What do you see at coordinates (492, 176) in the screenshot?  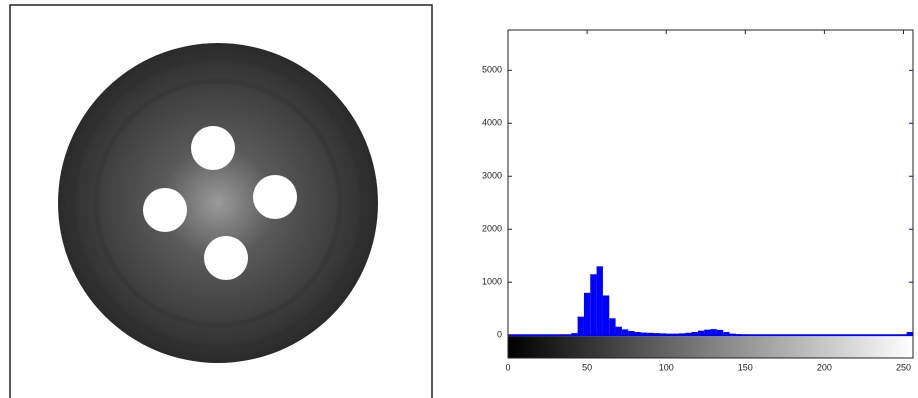 I see `y-tick-label: 3000` at bounding box center [492, 176].